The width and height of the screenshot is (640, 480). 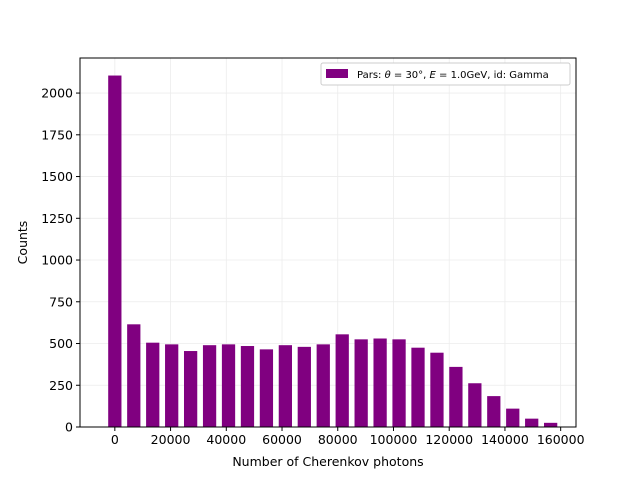 I want to click on legend-label: Pars: θ = 30°, E = 1.0GeV, id: Gamma, so click(x=453, y=75).